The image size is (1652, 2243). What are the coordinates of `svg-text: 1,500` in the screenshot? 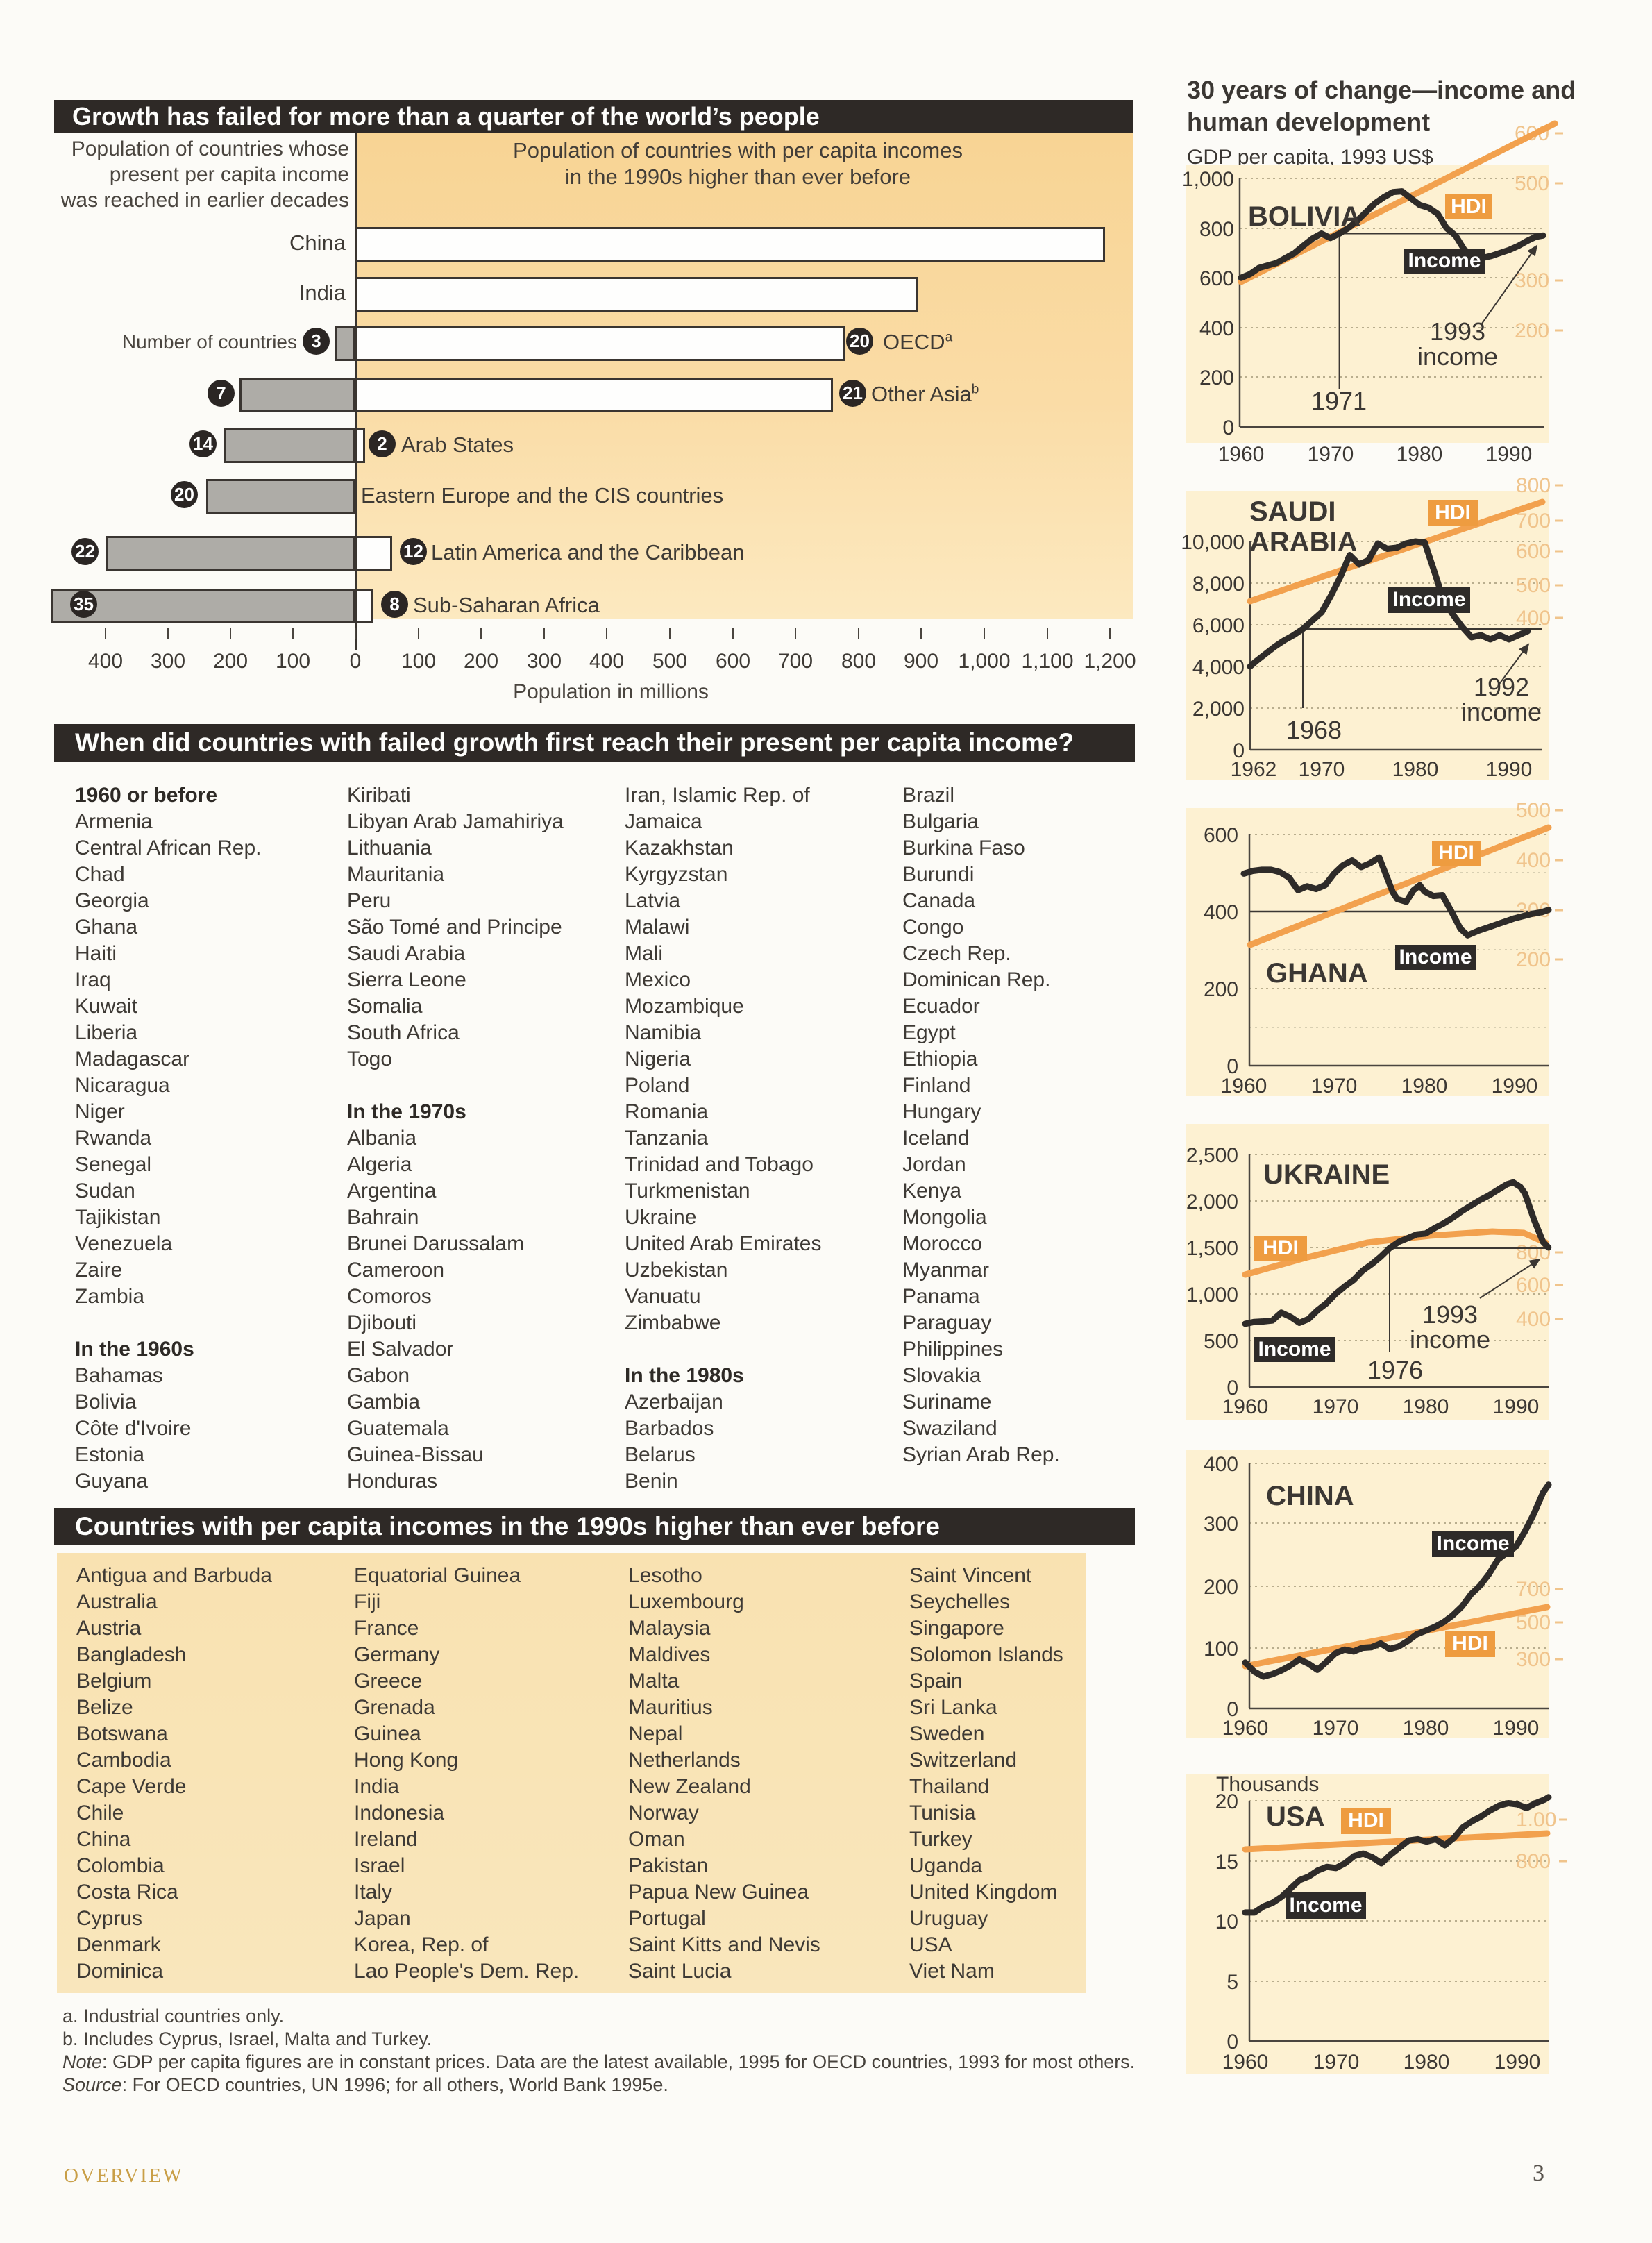 It's located at (1212, 1249).